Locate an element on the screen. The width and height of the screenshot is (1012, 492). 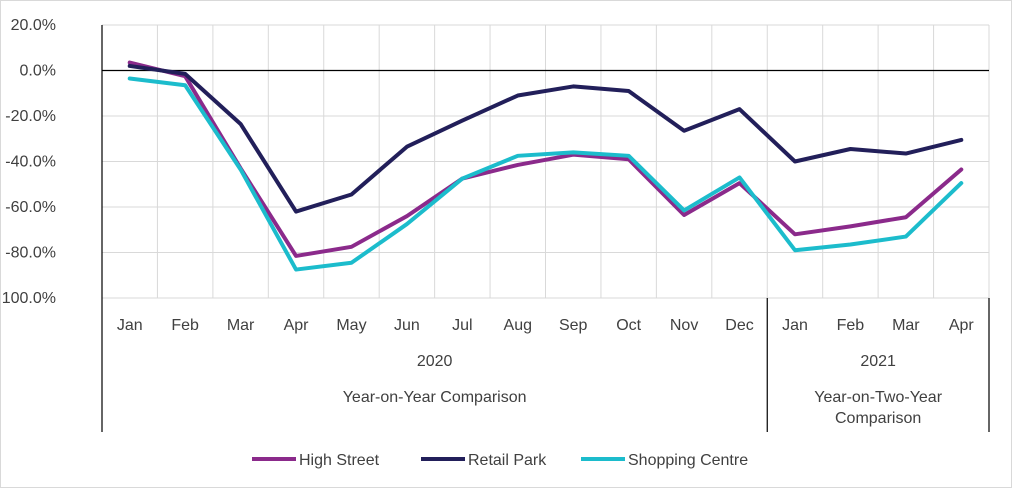
group-label-line: Comparison is located at coordinates (878, 418).